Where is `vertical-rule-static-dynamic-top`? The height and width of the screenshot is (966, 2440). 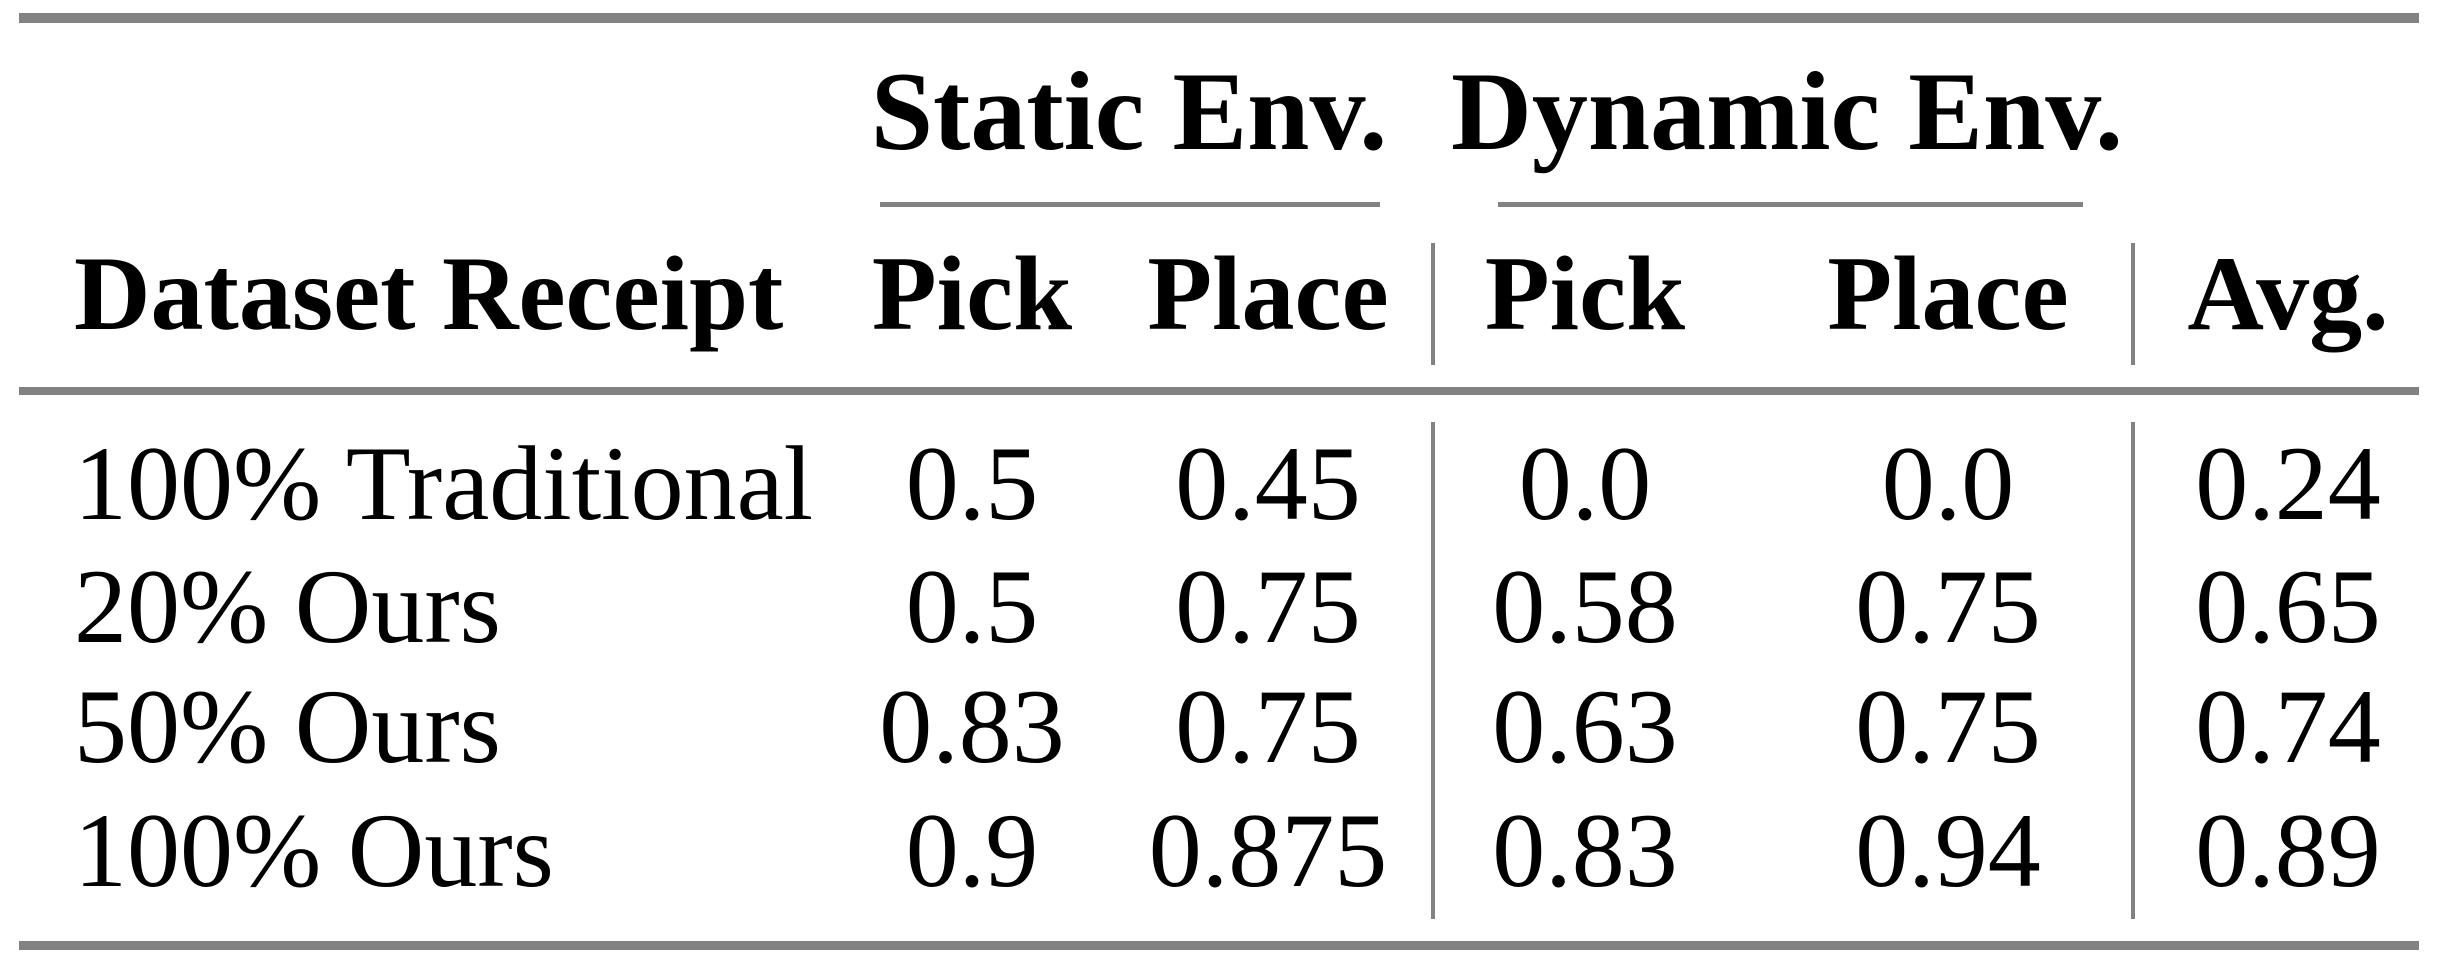
vertical-rule-static-dynamic-top is located at coordinates (1433, 304).